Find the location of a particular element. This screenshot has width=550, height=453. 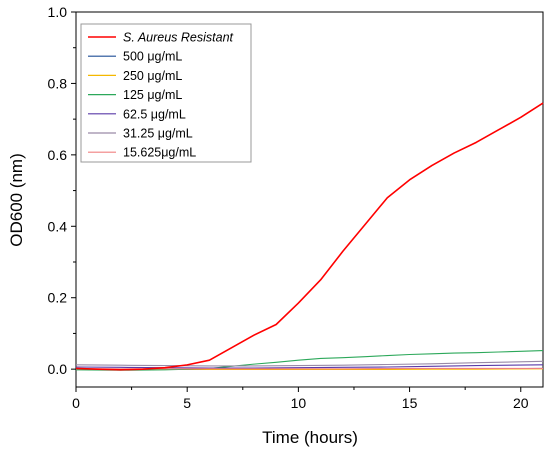

legend-box is located at coordinates (166, 93).